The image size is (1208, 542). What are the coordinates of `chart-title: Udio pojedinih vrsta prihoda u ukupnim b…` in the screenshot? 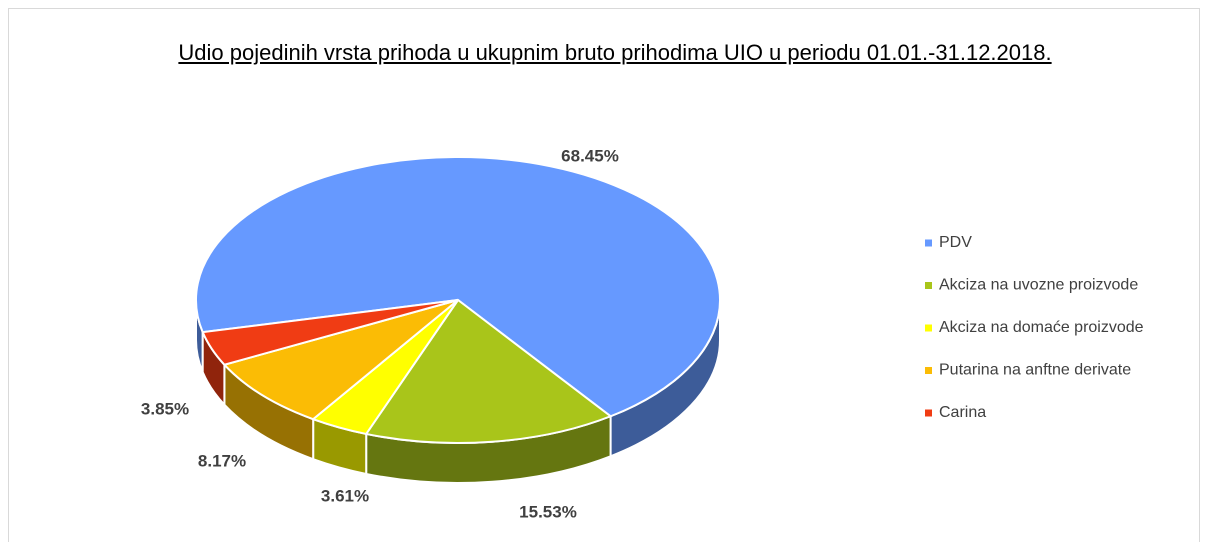 It's located at (615, 52).